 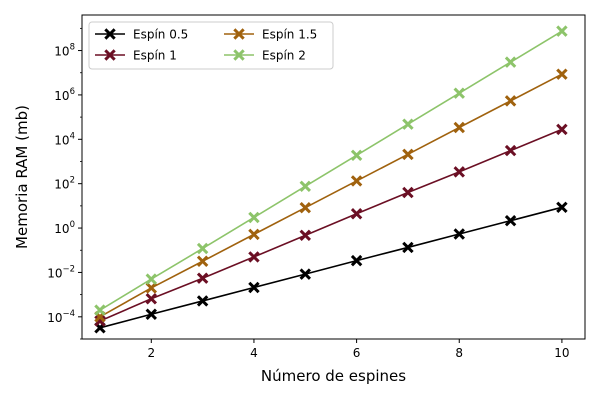 I want to click on y-tick-label: 10⁻⁴, so click(x=61, y=317).